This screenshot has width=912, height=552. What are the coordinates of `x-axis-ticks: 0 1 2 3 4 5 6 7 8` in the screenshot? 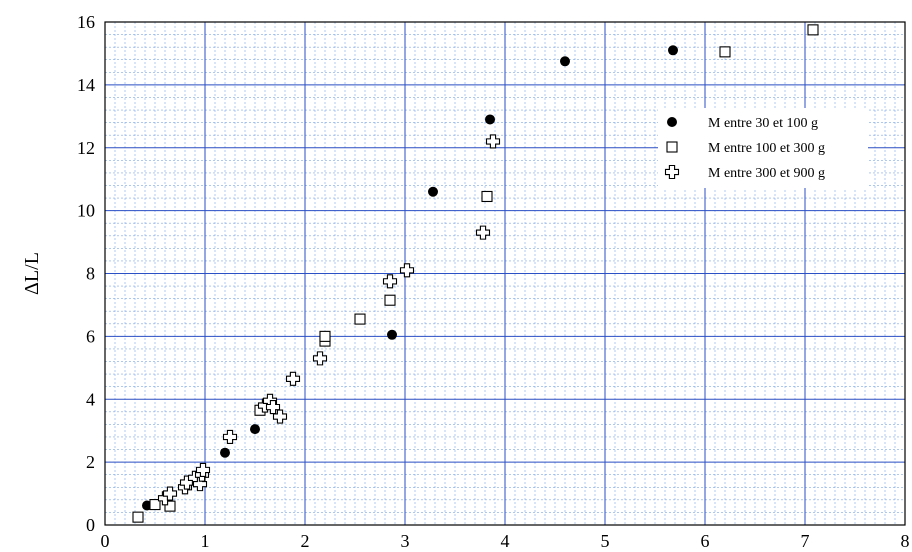 It's located at (505, 541).